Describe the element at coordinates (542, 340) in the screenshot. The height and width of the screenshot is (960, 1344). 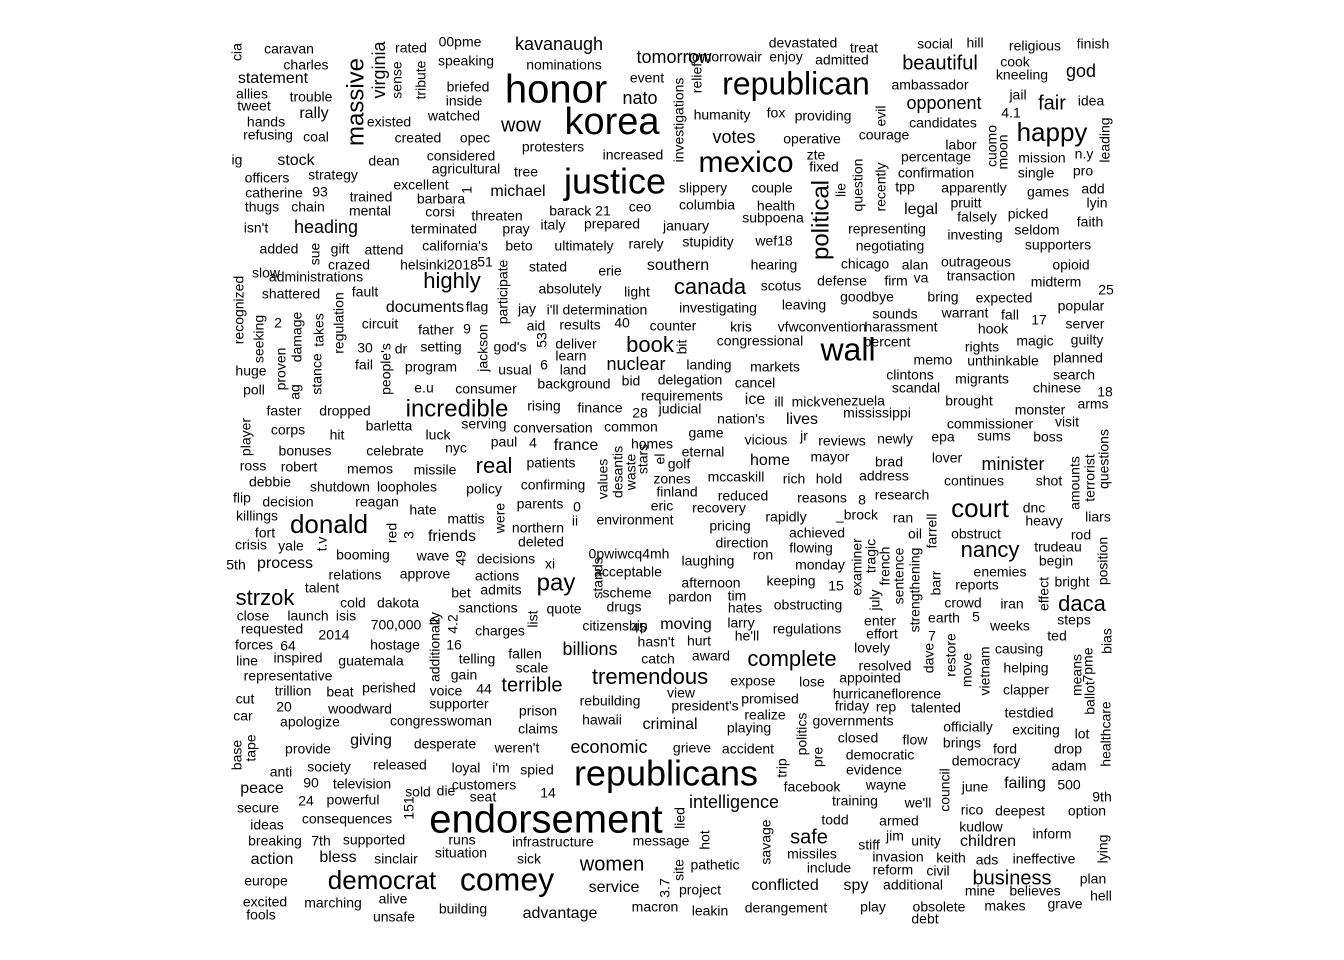
I see `vertical-word-16: 53` at that location.